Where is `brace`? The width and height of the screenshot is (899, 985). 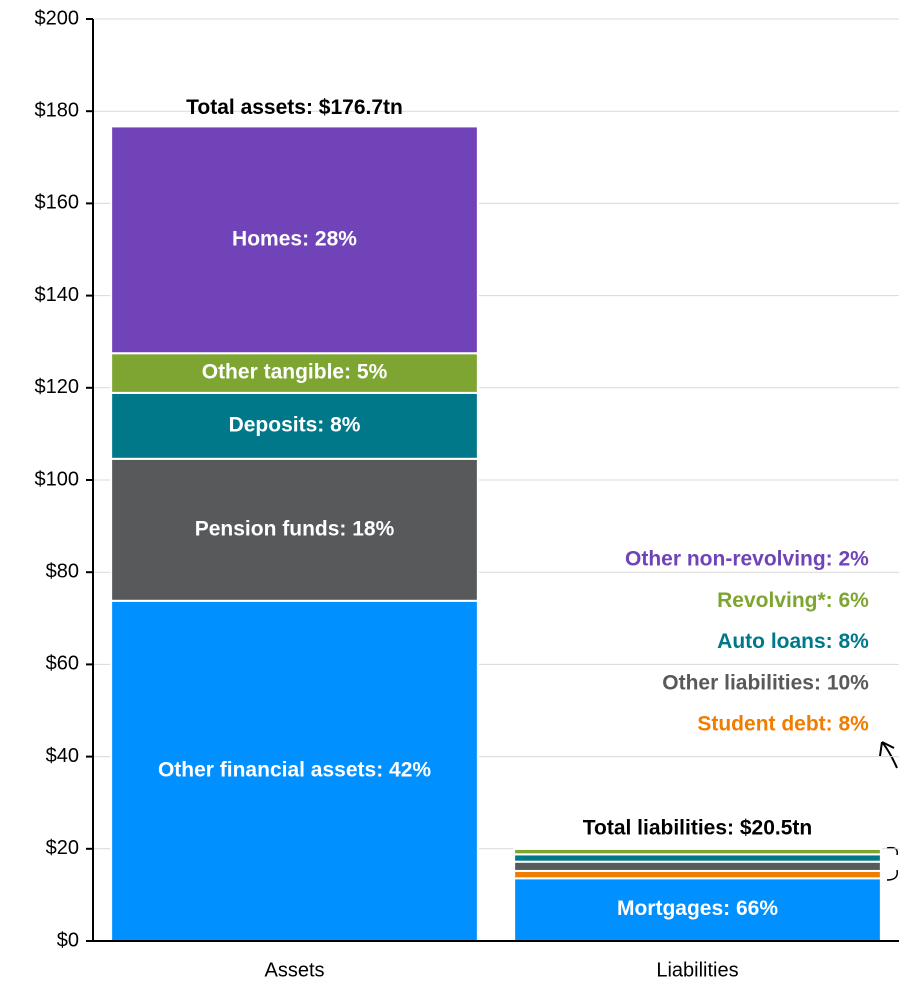
brace is located at coordinates (892, 863).